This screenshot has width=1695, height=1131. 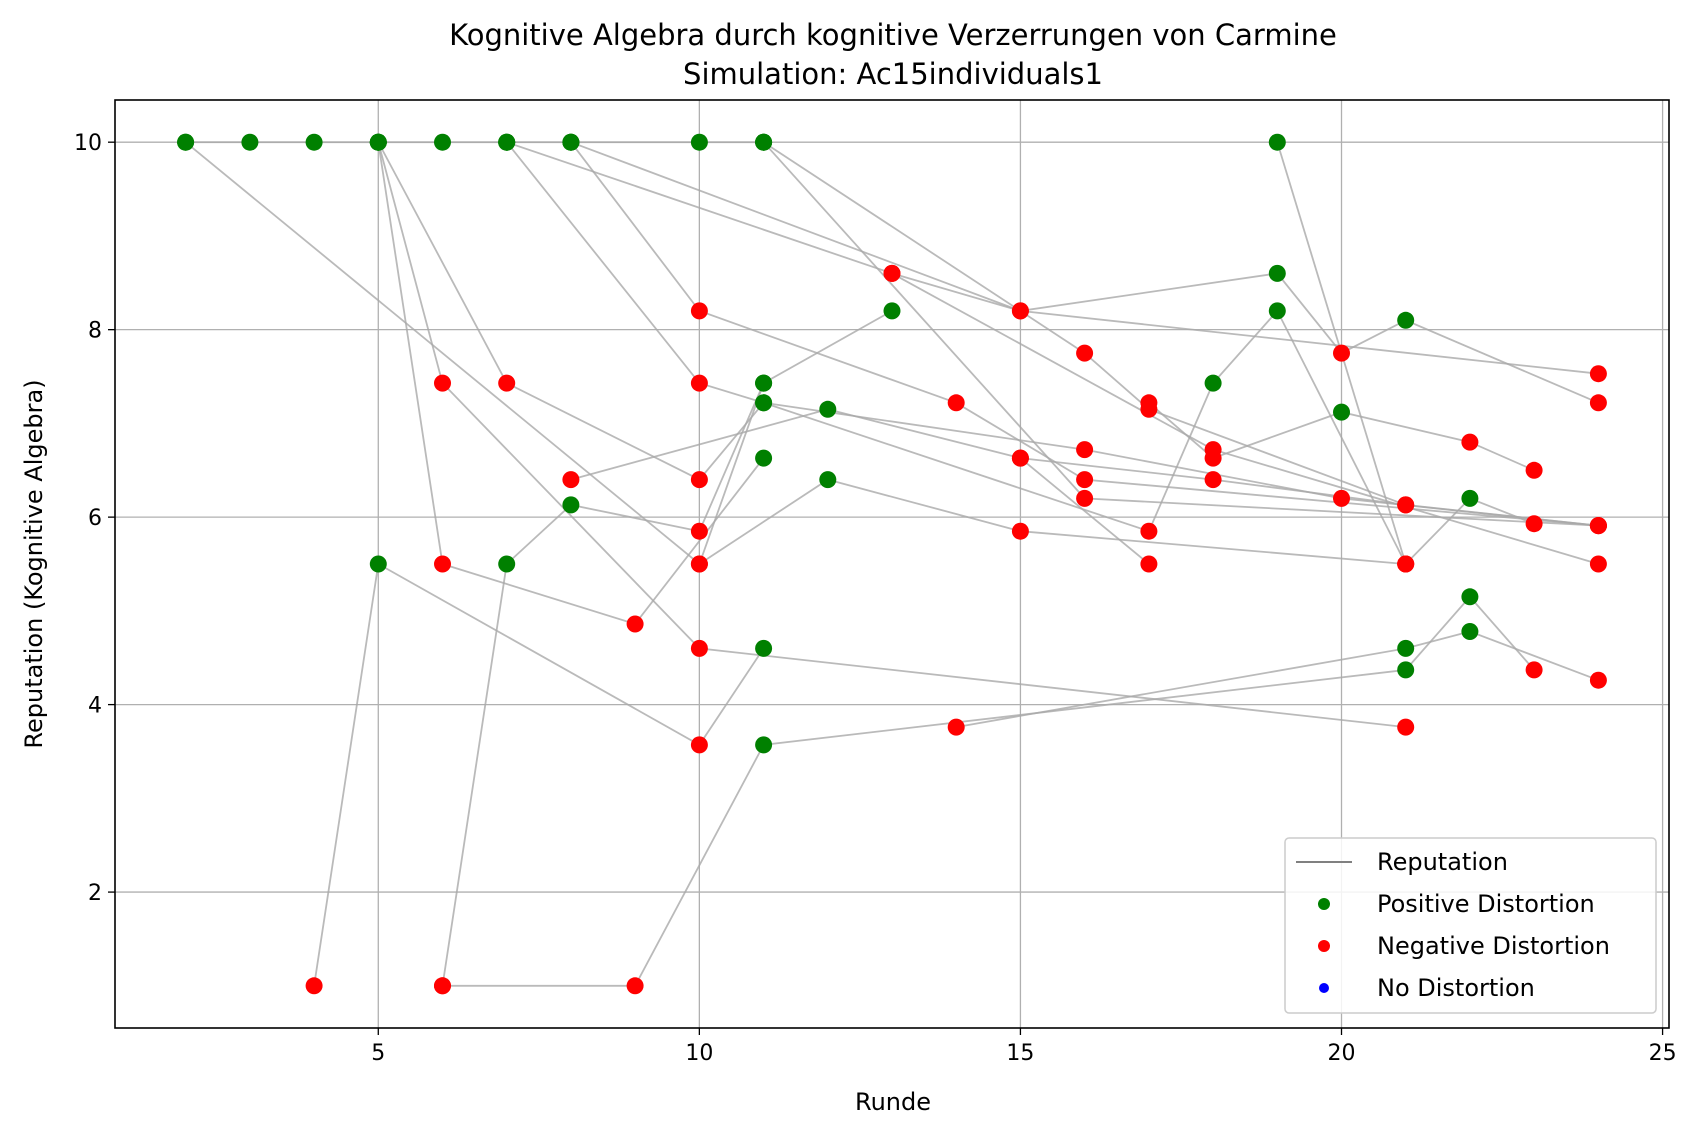 What do you see at coordinates (1024, 1047) in the screenshot?
I see `x-axis-ticks: 5 10 15 20 25` at bounding box center [1024, 1047].